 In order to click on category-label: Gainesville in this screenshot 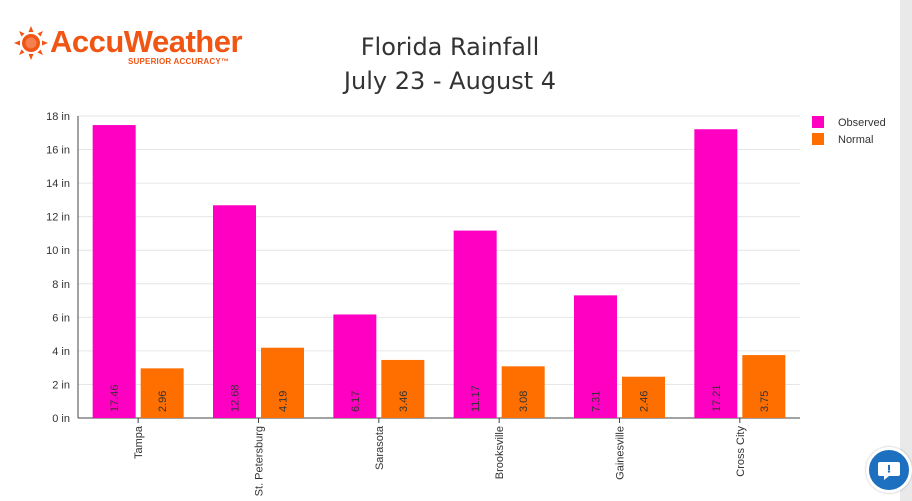, I will do `click(621, 453)`.